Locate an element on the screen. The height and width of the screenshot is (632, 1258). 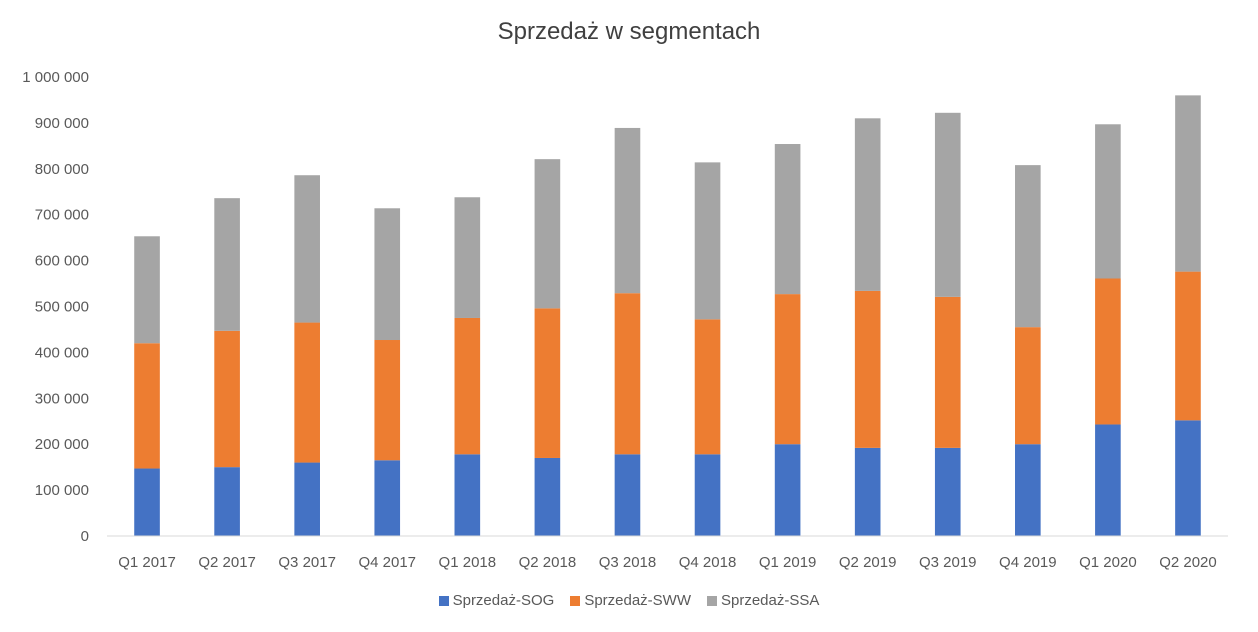
x-tick-label: Q1 2019 is located at coordinates (788, 562).